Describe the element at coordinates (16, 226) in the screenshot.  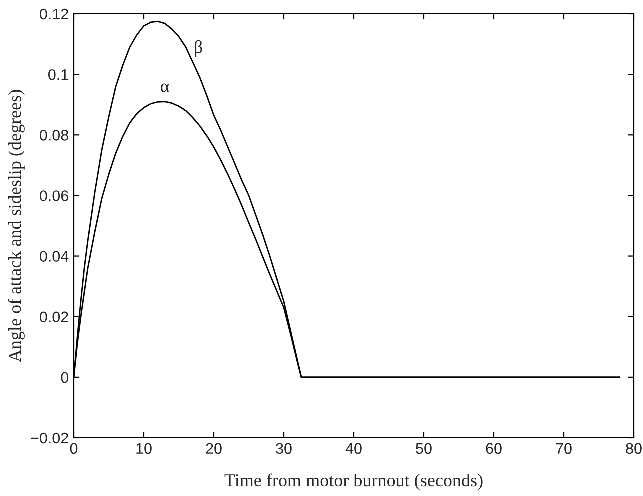
I see `y-axis-title: Angle of attack and sideslip (degrees)` at that location.